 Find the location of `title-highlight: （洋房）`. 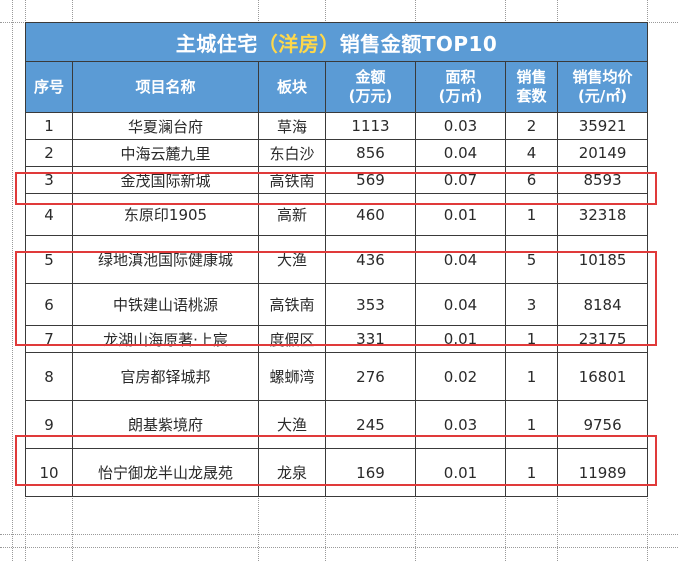

title-highlight: （洋房） is located at coordinates (298, 43).